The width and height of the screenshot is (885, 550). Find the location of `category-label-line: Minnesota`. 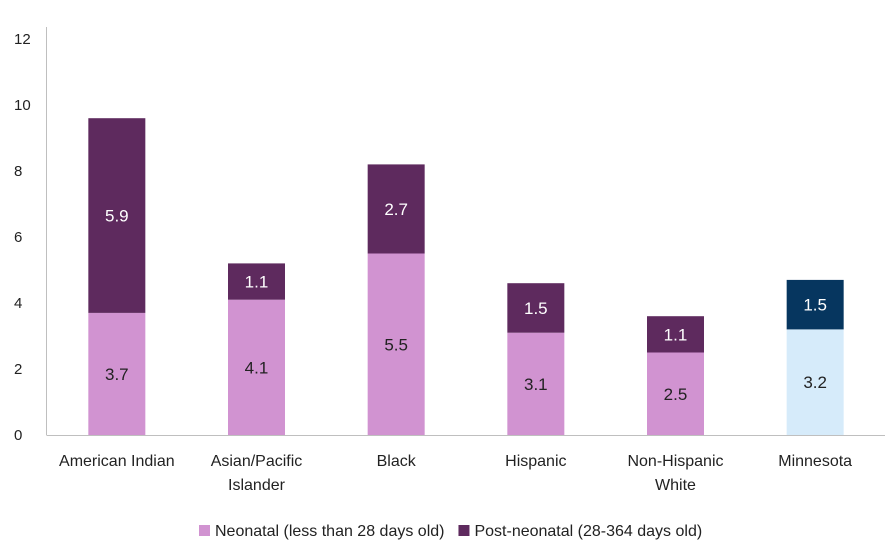

category-label-line: Minnesota is located at coordinates (815, 461).